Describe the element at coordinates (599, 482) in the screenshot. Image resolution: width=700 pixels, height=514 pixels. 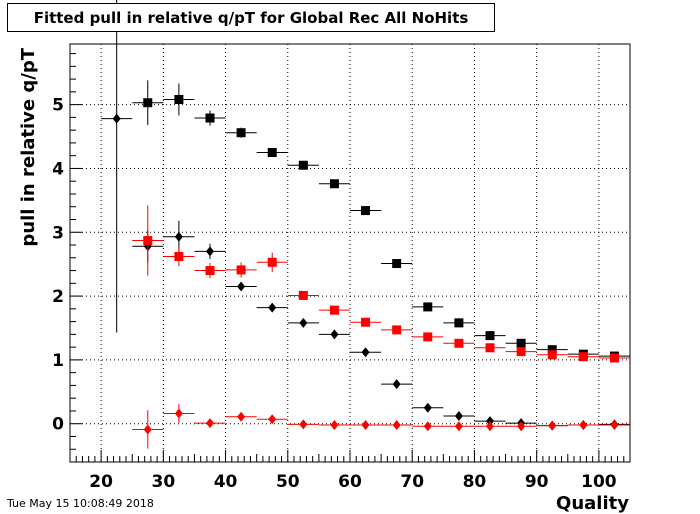
I see `x-tick-label: 100` at that location.